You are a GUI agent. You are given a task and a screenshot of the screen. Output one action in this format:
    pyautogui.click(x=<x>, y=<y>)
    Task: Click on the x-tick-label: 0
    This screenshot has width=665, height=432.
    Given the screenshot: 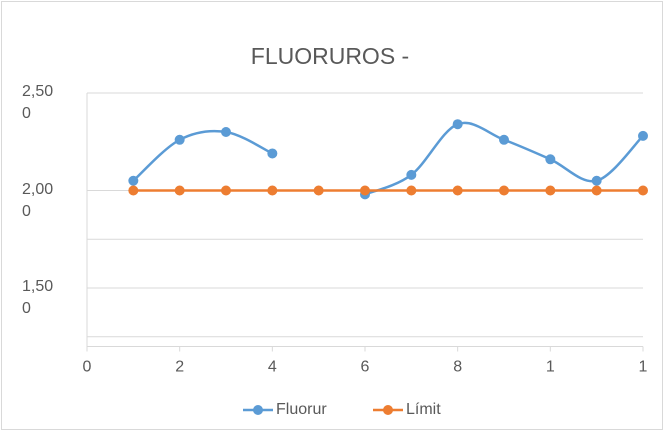 What is the action you would take?
    pyautogui.click(x=87, y=367)
    